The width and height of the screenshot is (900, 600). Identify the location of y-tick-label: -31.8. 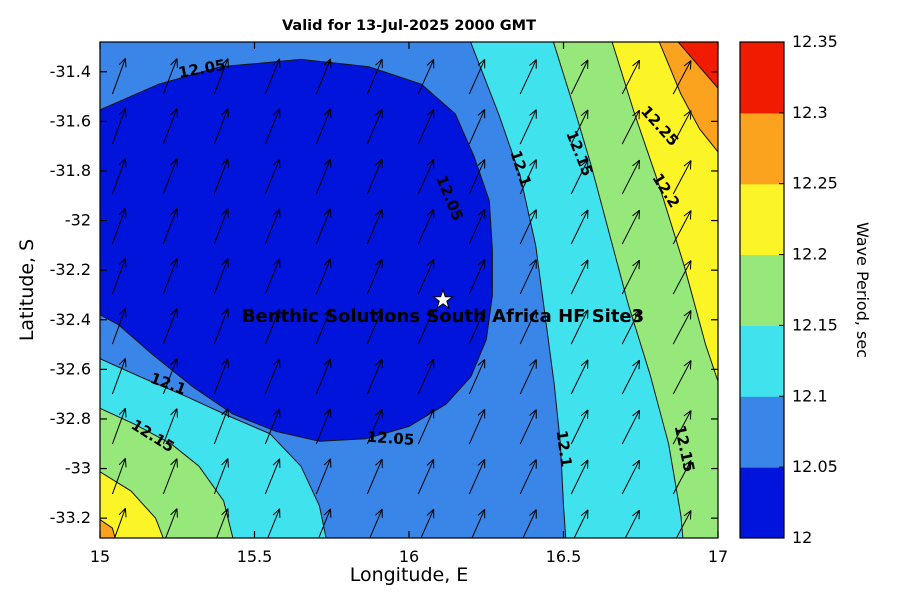
(70, 170).